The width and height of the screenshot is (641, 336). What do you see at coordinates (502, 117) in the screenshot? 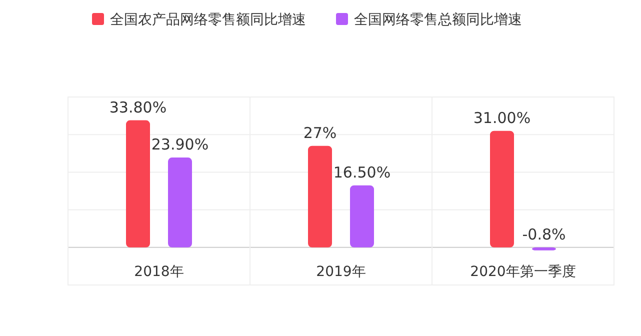
I see `data-label: 31.00%` at bounding box center [502, 117].